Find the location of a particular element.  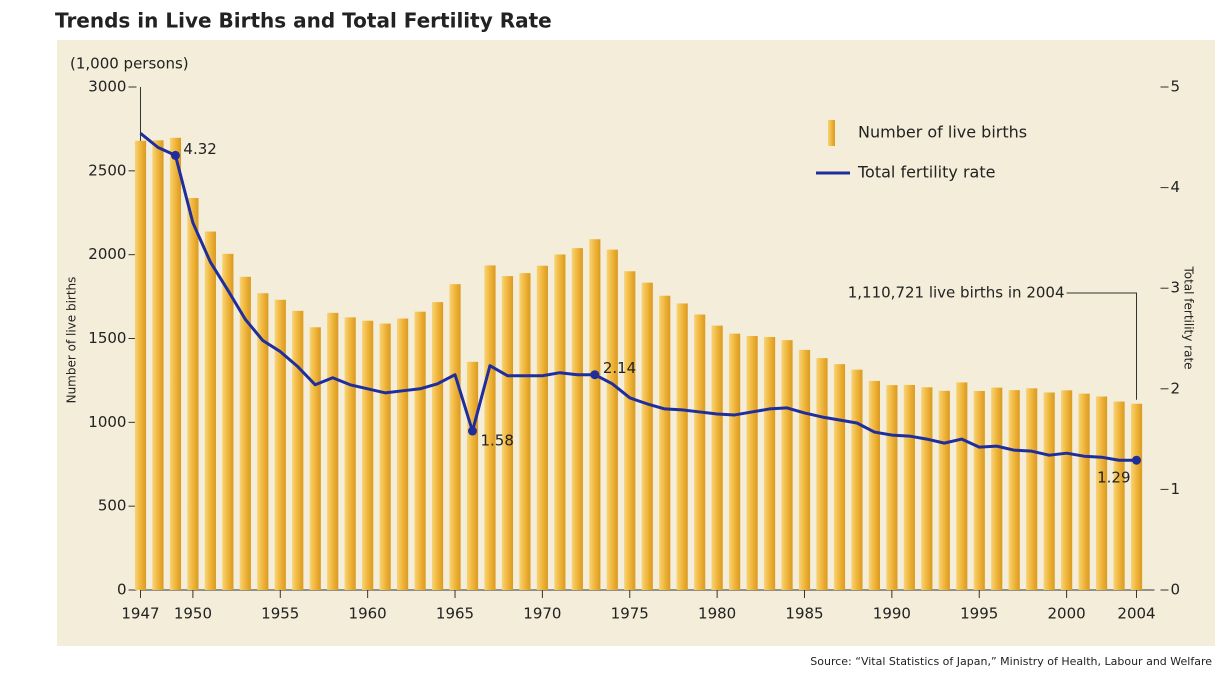

y2-tick-label: 1 is located at coordinates (1176, 489).